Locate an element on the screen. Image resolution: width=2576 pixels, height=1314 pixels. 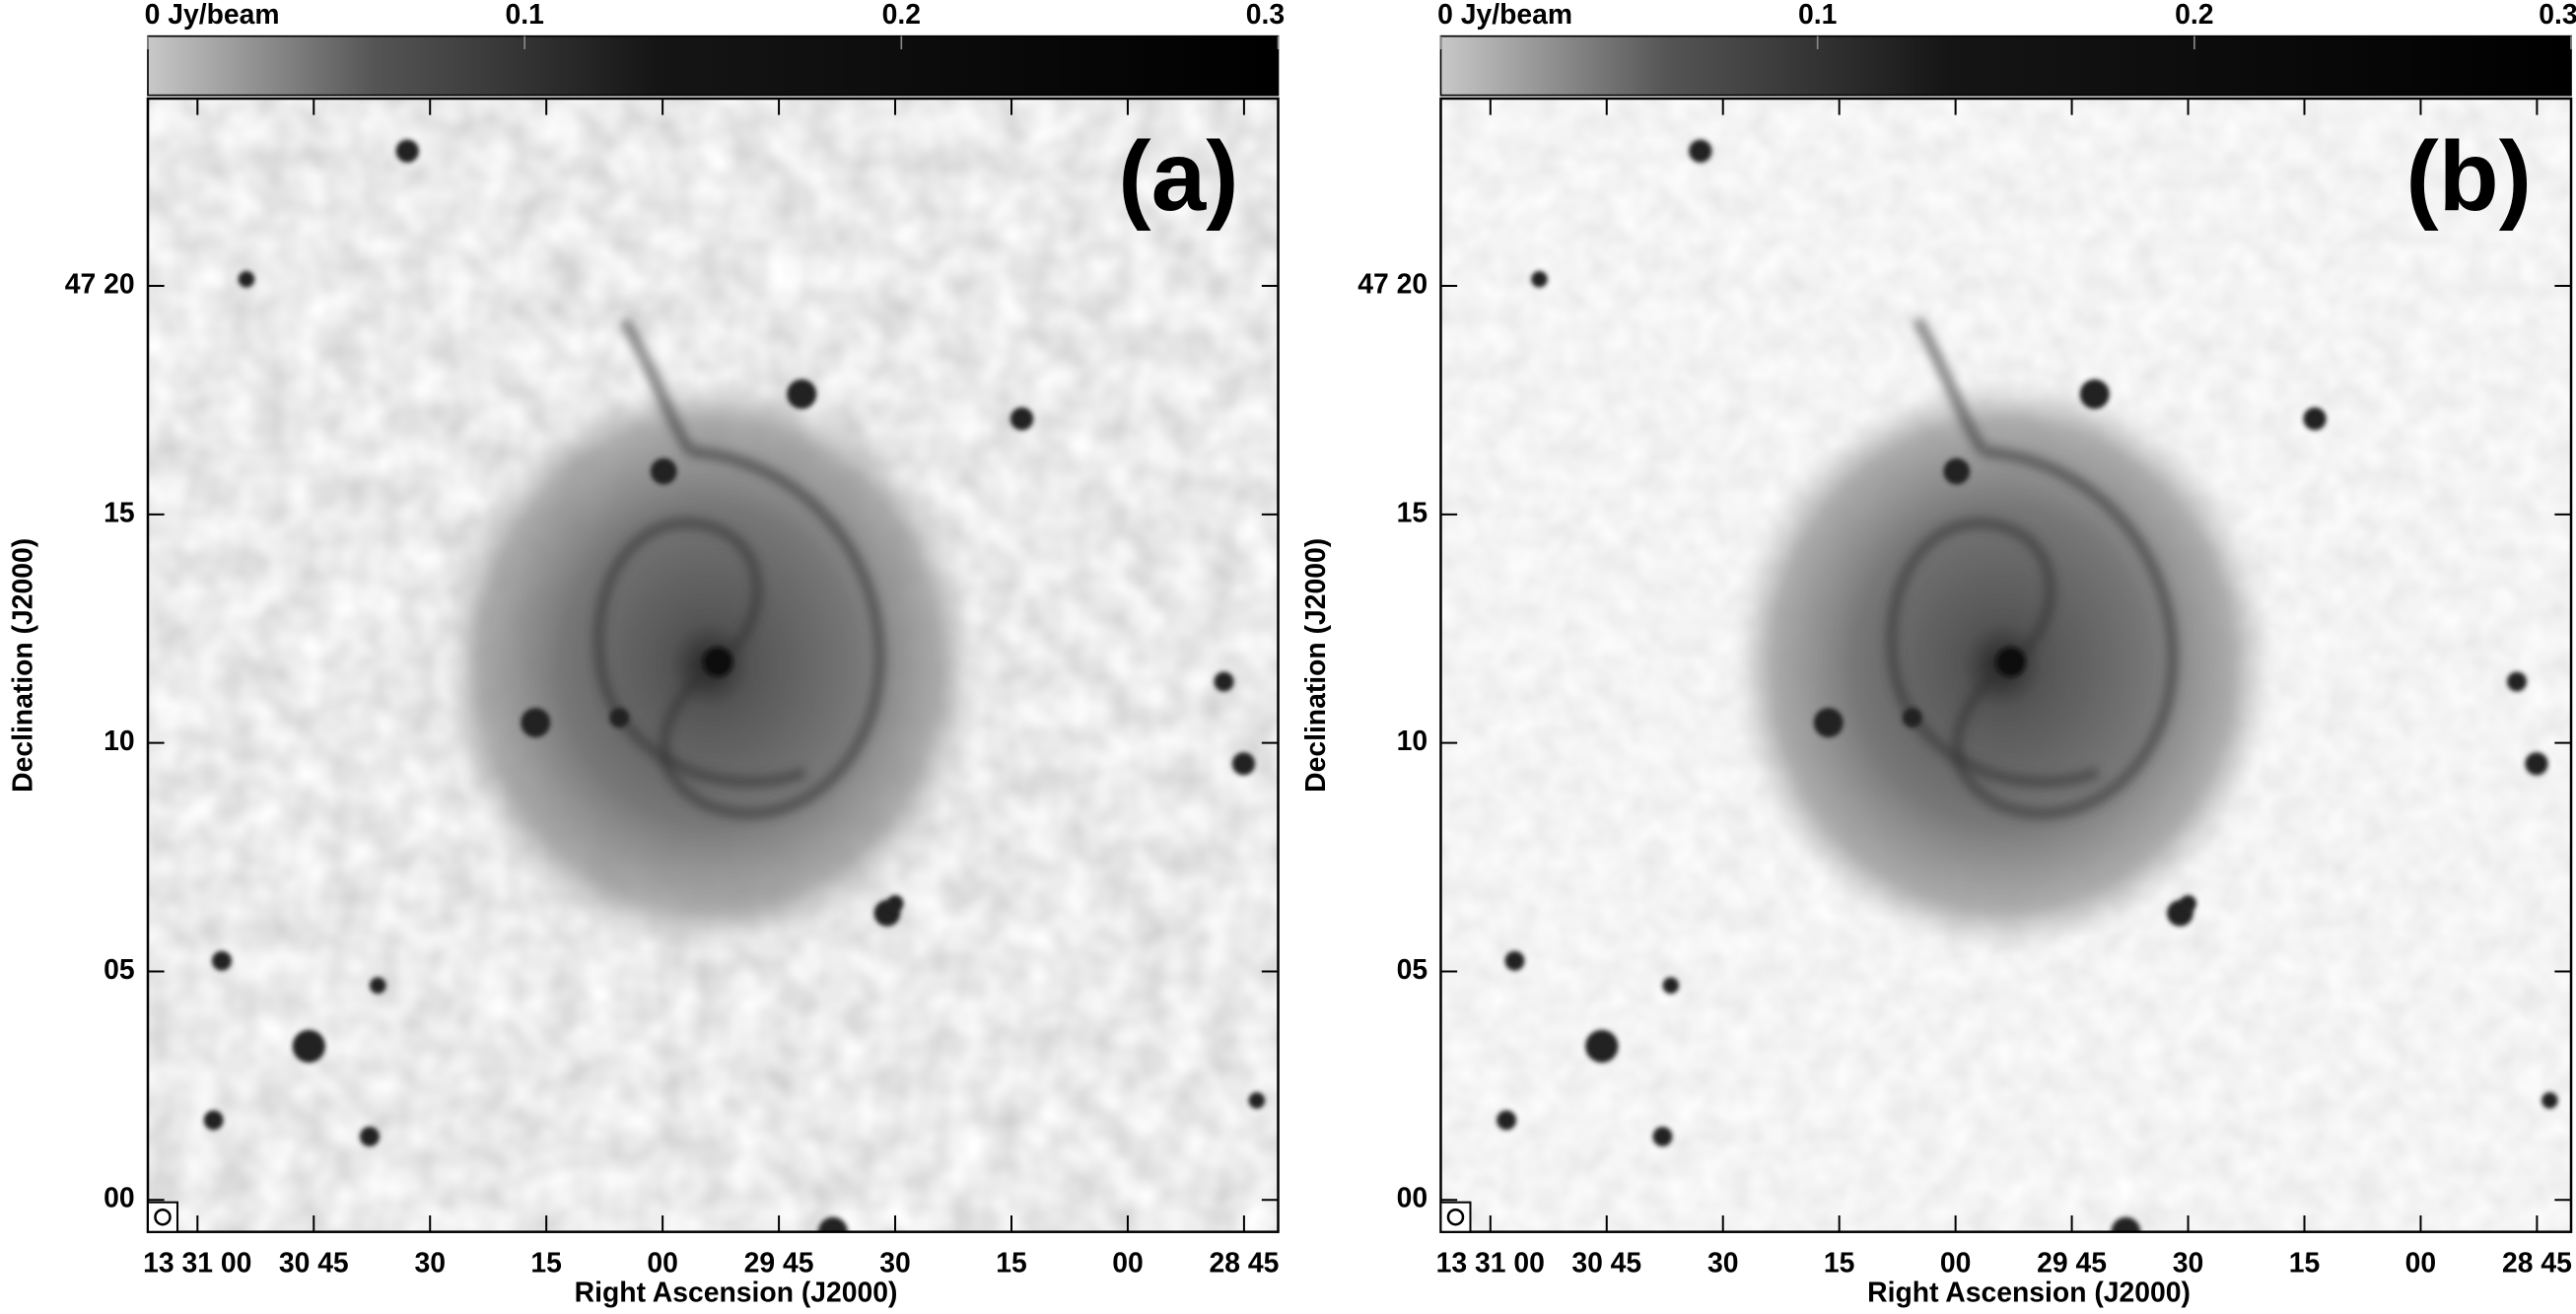
panel-label: (a) is located at coordinates (1178, 176).